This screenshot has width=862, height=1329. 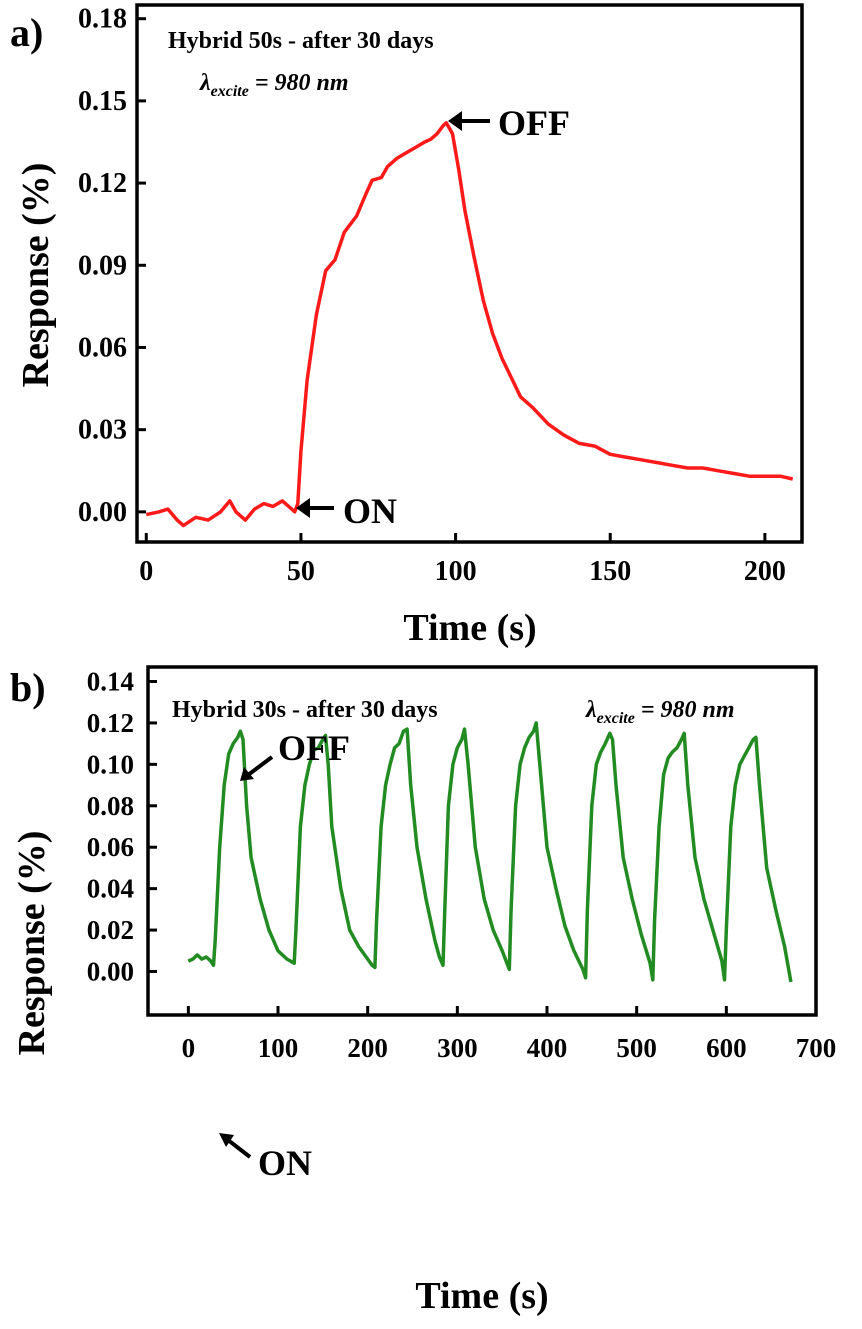 What do you see at coordinates (110, 806) in the screenshot?
I see `b-y-tick-label: 0.08` at bounding box center [110, 806].